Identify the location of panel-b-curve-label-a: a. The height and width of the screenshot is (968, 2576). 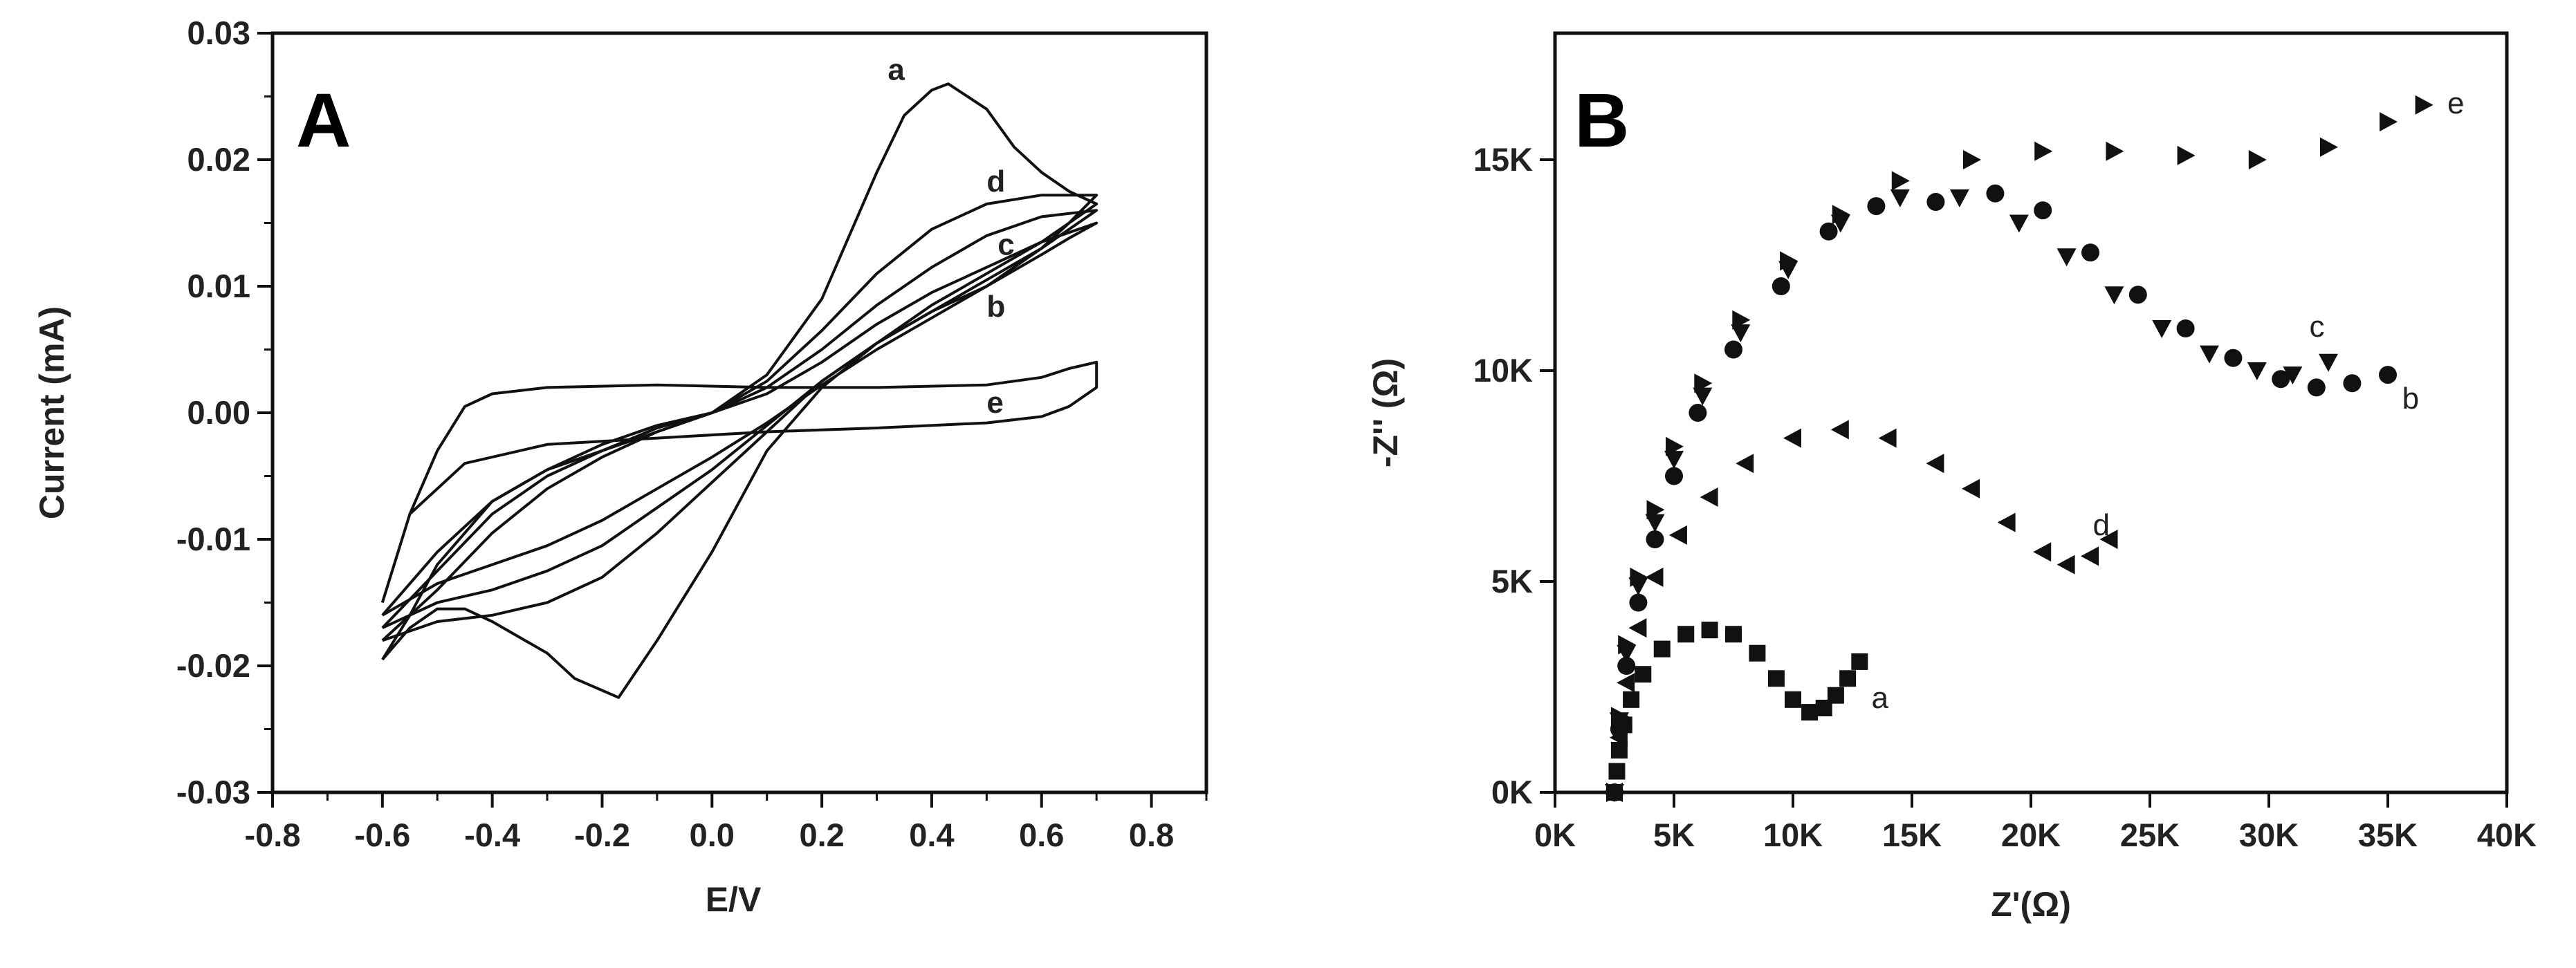
(1880, 698).